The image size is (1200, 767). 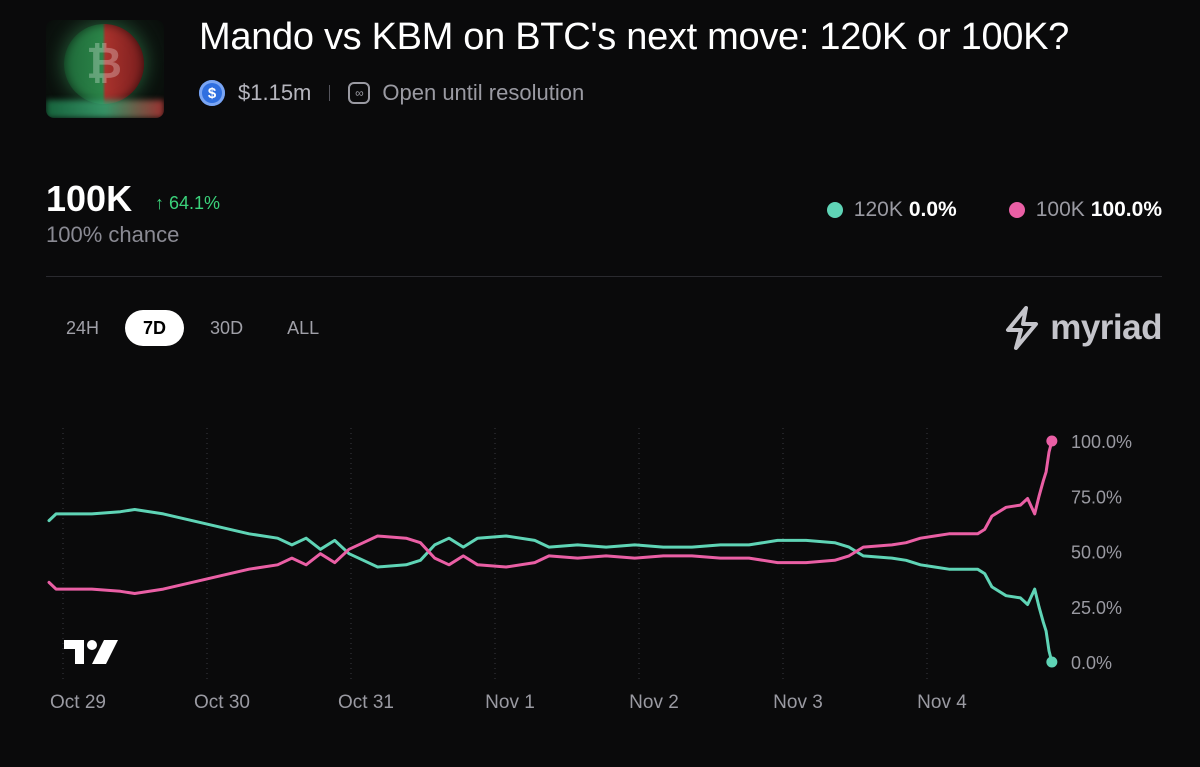 What do you see at coordinates (188, 203) in the screenshot?
I see `leading-change: ↑ 64.1%` at bounding box center [188, 203].